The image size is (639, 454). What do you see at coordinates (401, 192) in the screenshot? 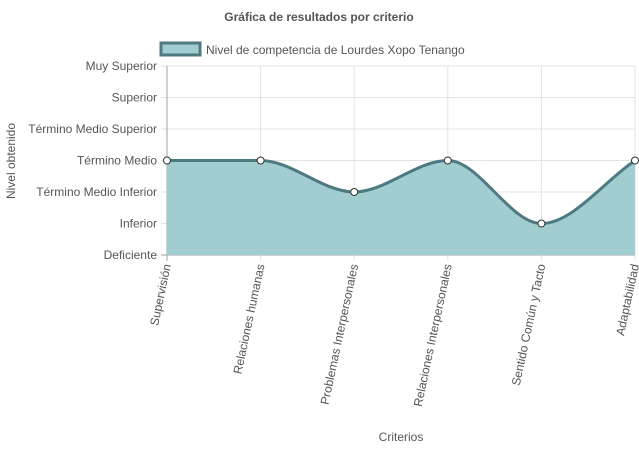
I see `data-points` at bounding box center [401, 192].